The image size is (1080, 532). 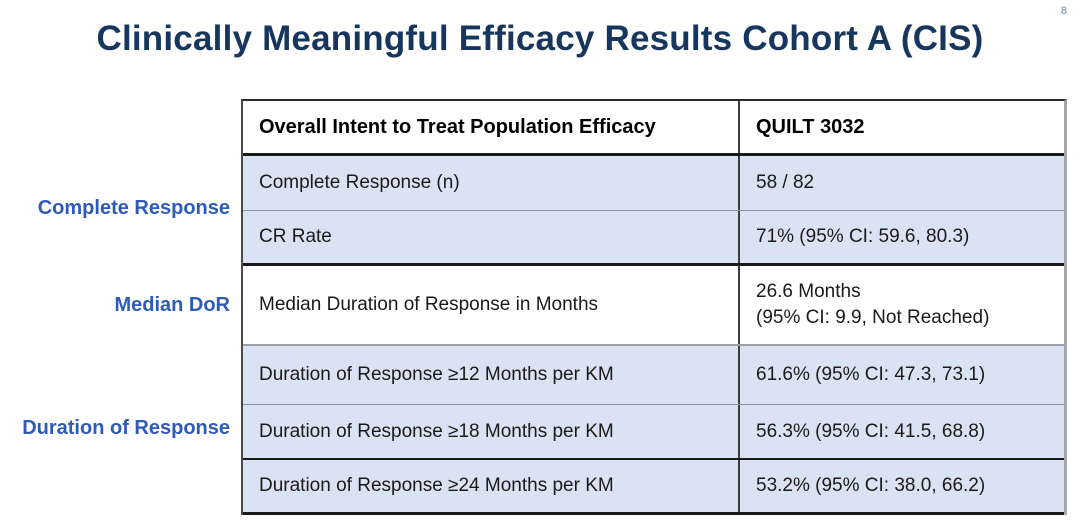 I want to click on metric-cell: CR Rate, so click(x=491, y=237).